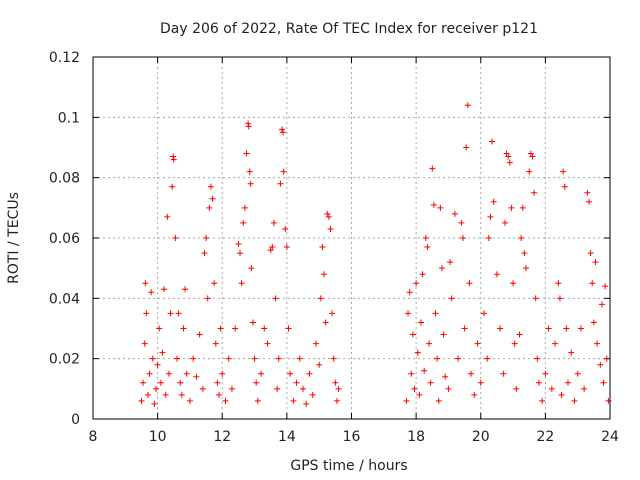  I want to click on x-tick-labels: 8 10 12 14 16 18 20 22 24, so click(354, 437).